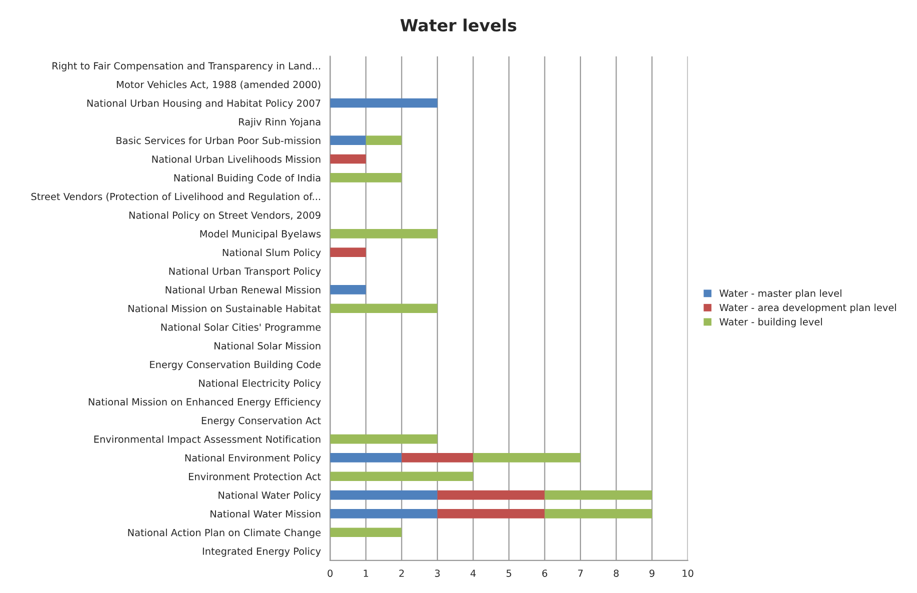 The width and height of the screenshot is (917, 593). Describe the element at coordinates (458, 25) in the screenshot. I see `chart-title: Water levels` at that location.